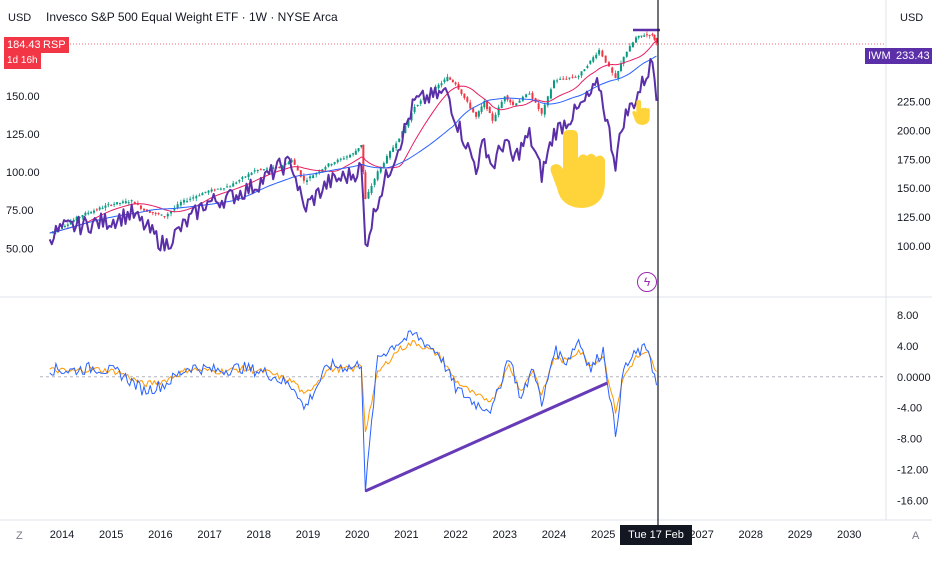  I want to click on bar-countdown-label: 1d 16h, so click(22, 60).